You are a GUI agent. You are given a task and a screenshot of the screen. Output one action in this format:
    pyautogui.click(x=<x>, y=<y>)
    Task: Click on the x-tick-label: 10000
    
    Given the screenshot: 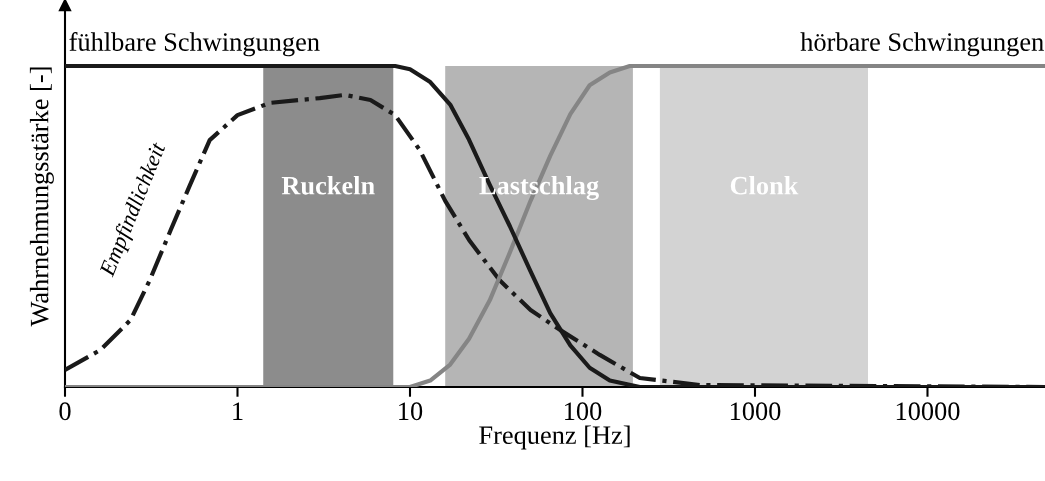 What is the action you would take?
    pyautogui.click(x=928, y=411)
    